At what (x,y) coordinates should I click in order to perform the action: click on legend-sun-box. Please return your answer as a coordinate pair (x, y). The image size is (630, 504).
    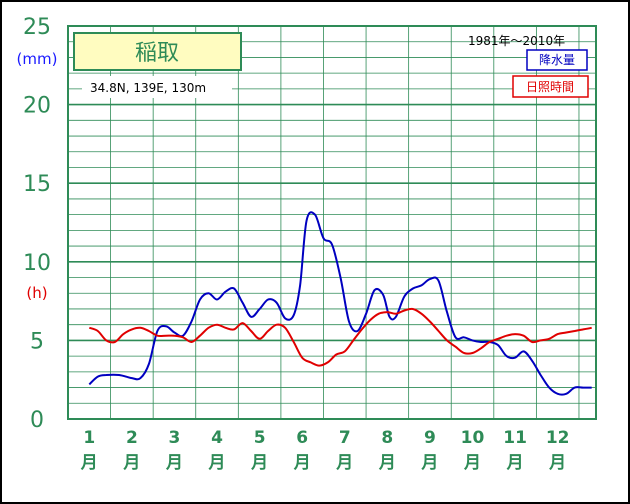
    Looking at the image, I should click on (550, 86).